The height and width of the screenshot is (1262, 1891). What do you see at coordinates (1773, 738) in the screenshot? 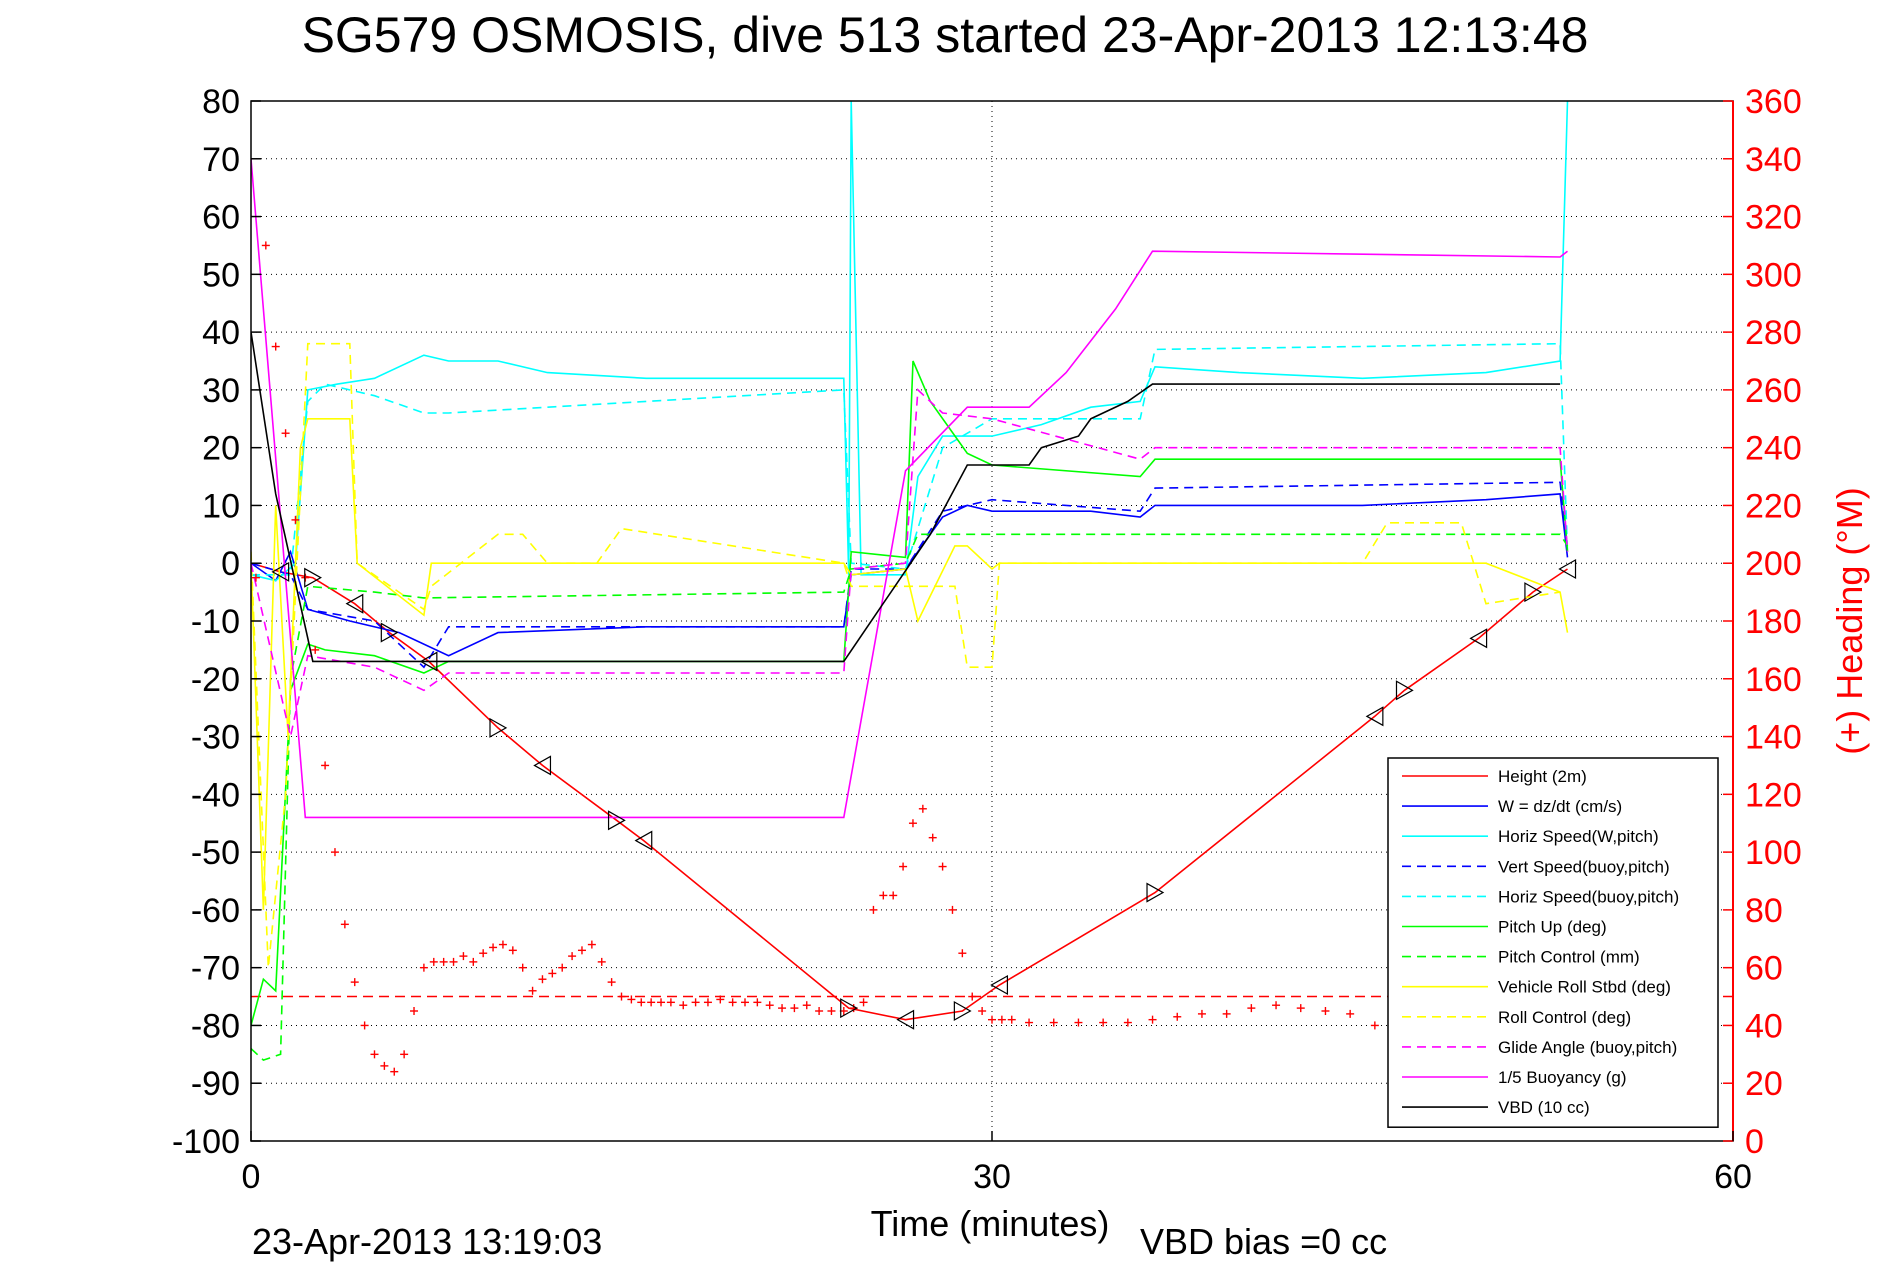
I see `y-right-tick-label: 140` at bounding box center [1773, 738].